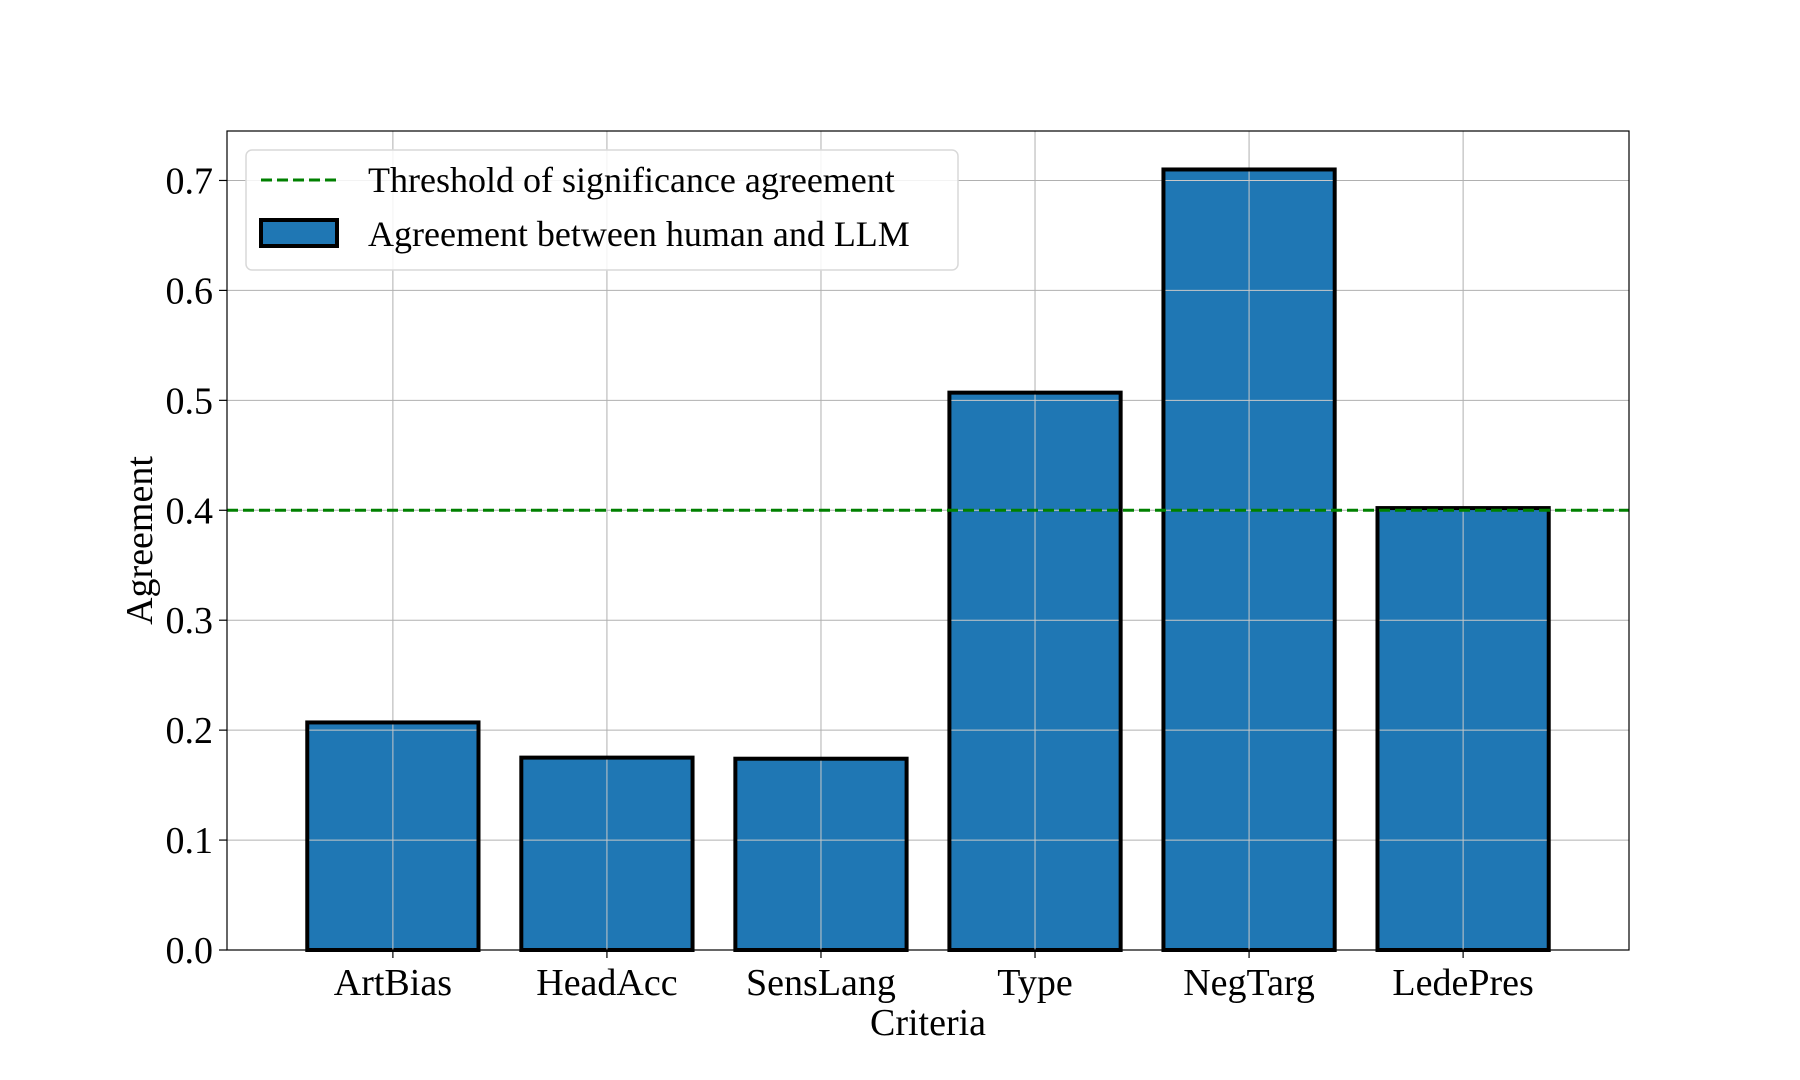 The width and height of the screenshot is (1800, 1080). I want to click on legend-threshold-label: Threshold of significance agreement, so click(631, 180).